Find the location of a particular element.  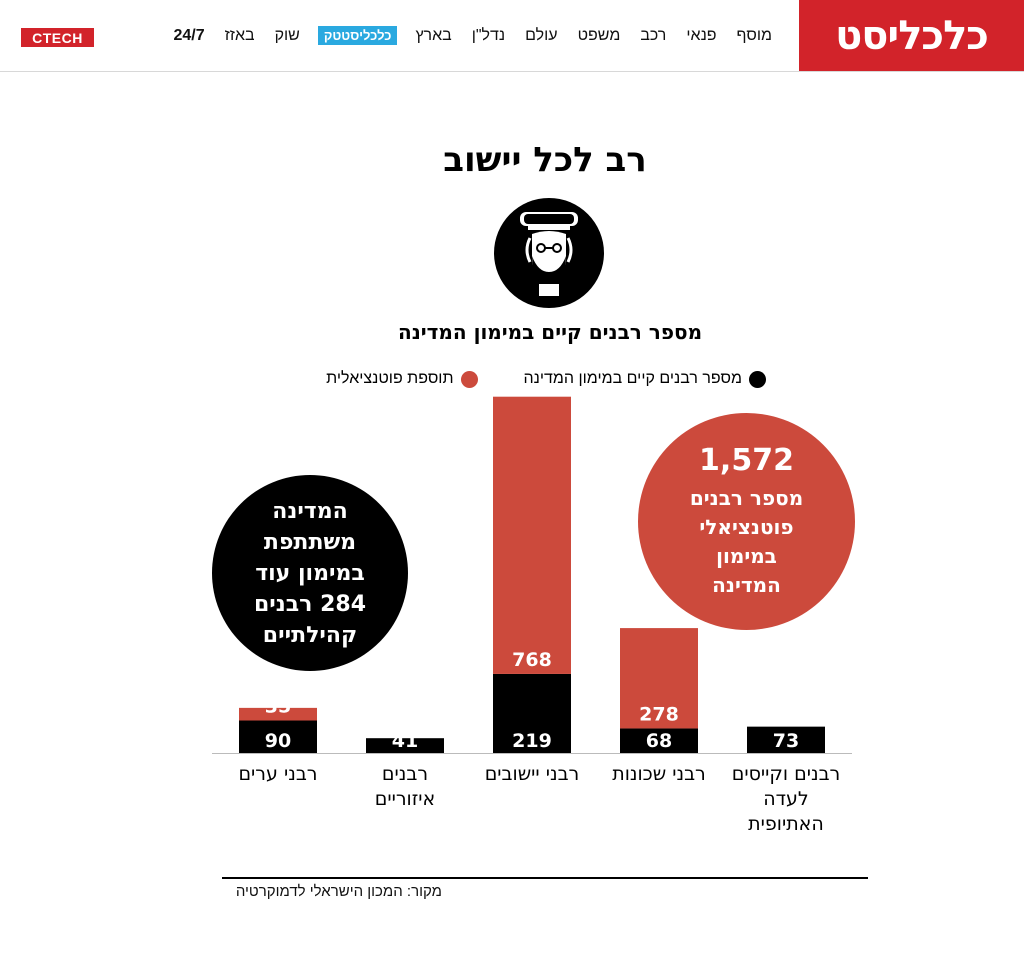

bar-value-label: 768 is located at coordinates (532, 660).